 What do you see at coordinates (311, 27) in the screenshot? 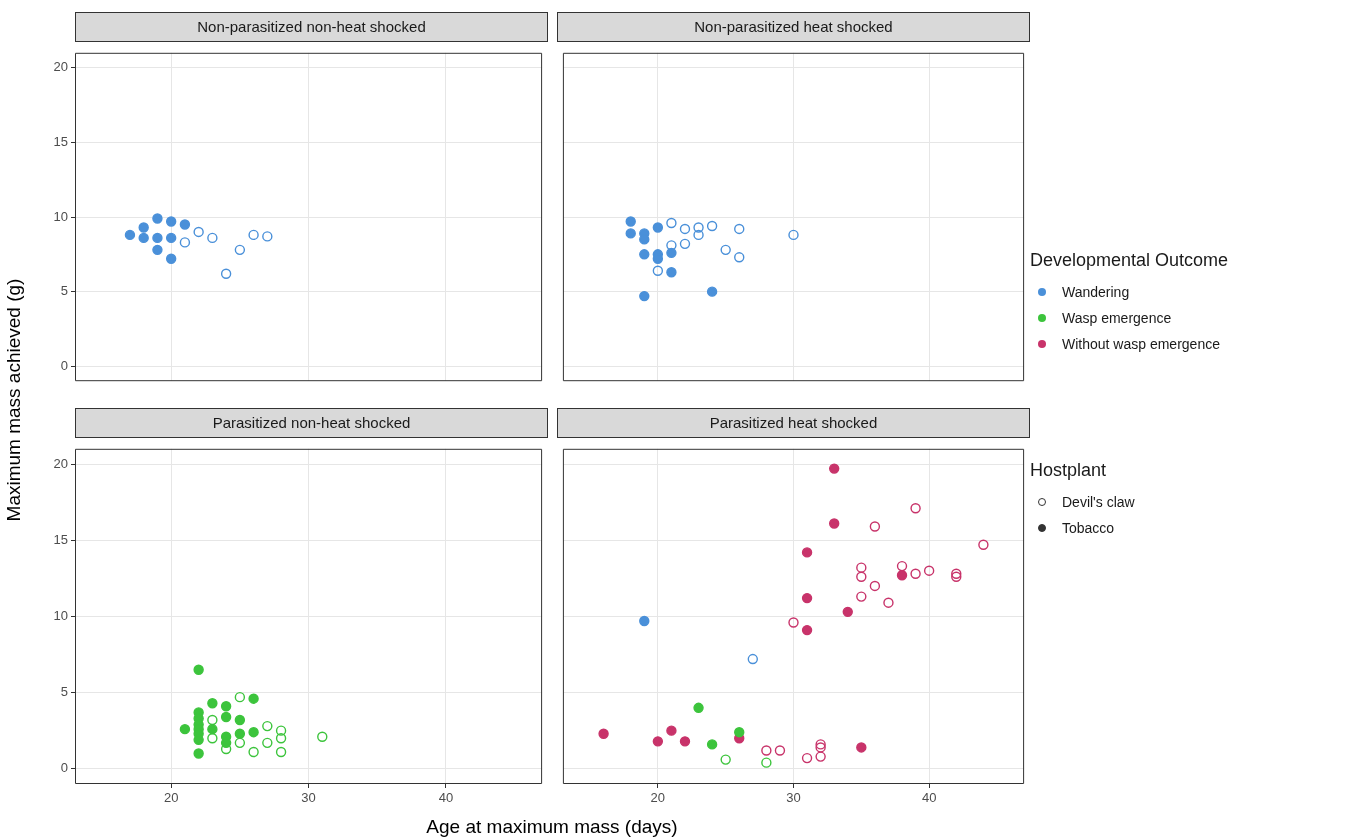
I see `chart-title: Non-parasitized non-heat shocked` at bounding box center [311, 27].